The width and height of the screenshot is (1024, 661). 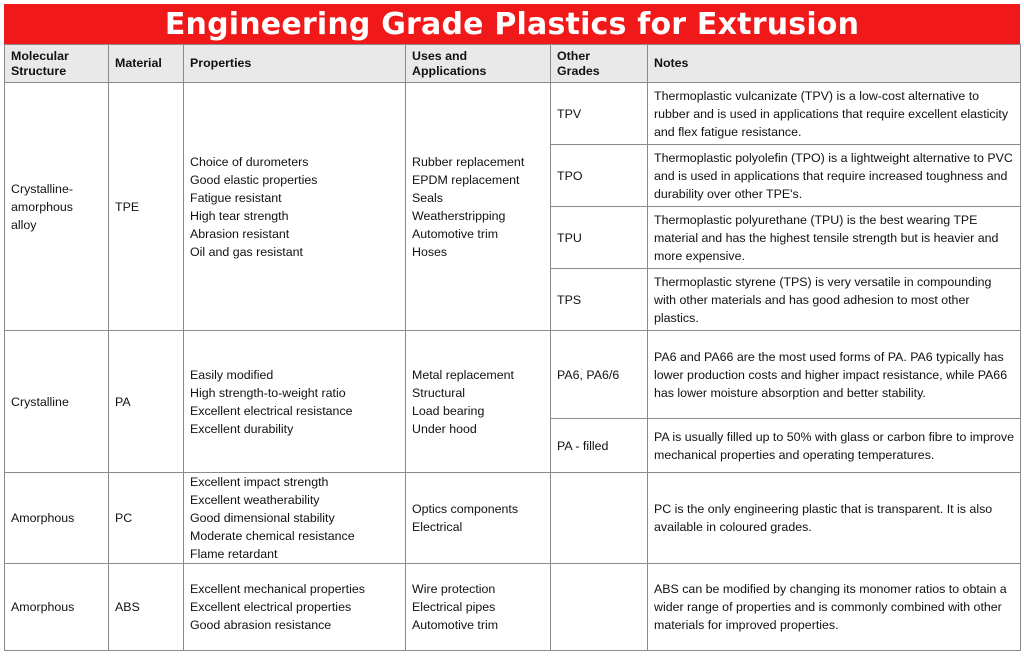 What do you see at coordinates (599, 237) in the screenshot?
I see `grade-cell: TPU` at bounding box center [599, 237].